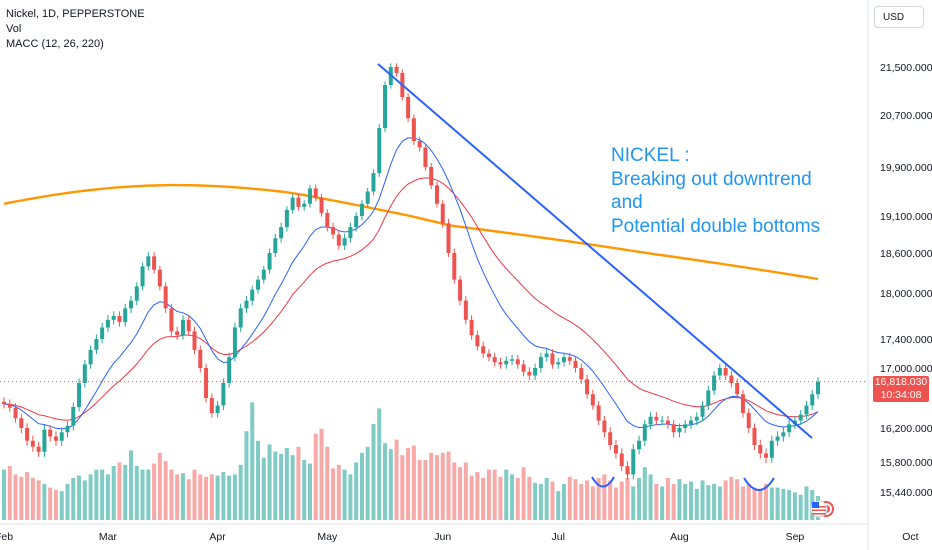 This screenshot has width=932, height=550. Describe the element at coordinates (759, 484) in the screenshot. I see `double-bottom-arc` at that location.